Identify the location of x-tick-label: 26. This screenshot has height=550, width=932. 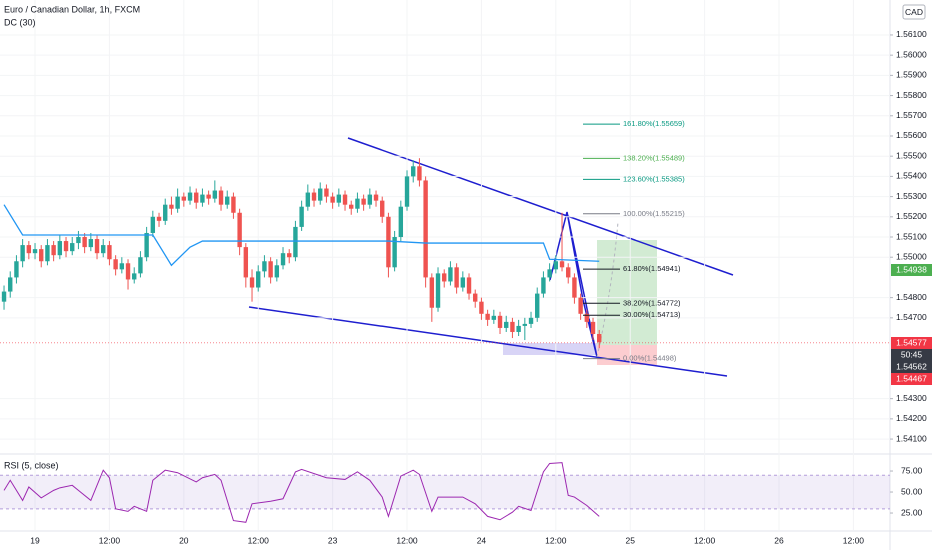
(779, 540).